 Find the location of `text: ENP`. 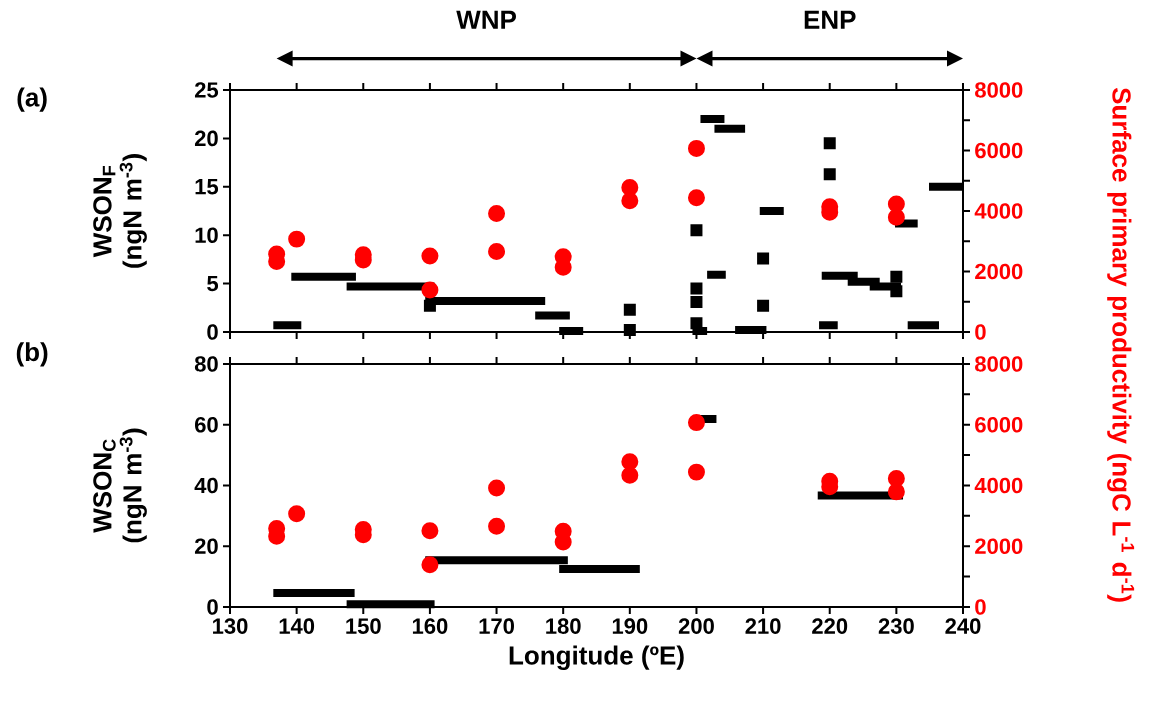

text: ENP is located at coordinates (830, 19).